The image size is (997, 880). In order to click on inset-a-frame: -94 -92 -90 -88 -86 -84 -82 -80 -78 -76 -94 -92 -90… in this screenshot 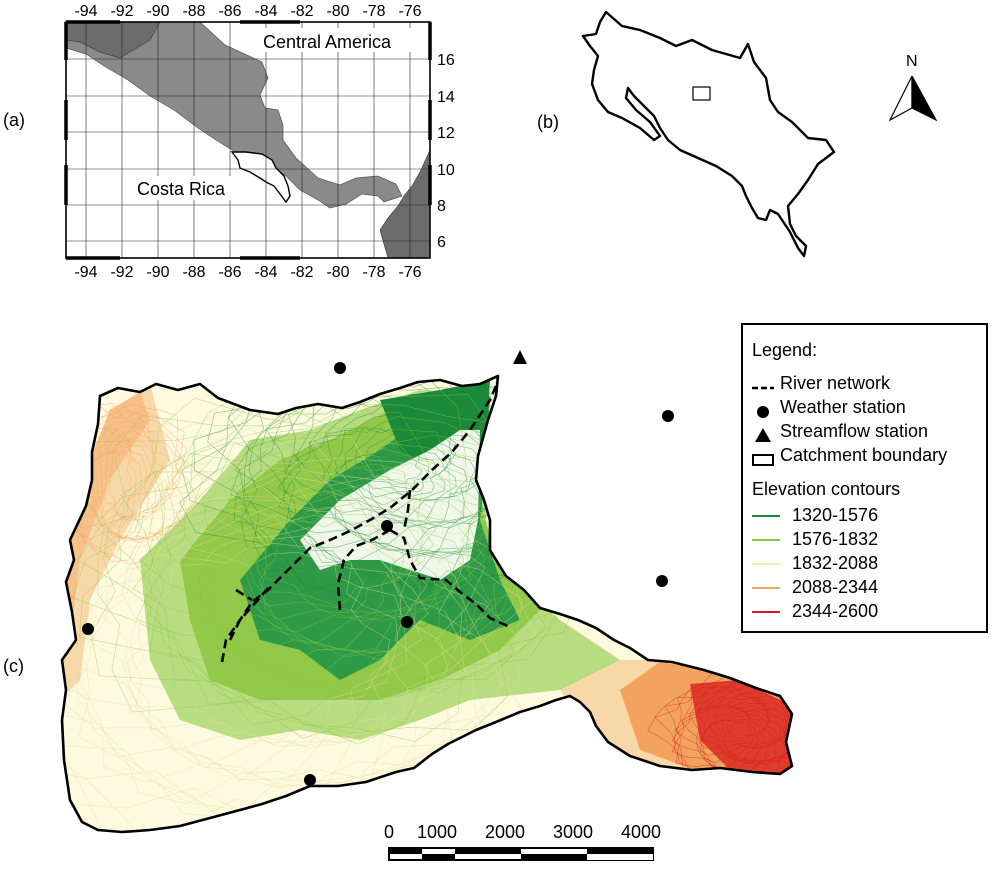, I will do `click(259, 142)`.